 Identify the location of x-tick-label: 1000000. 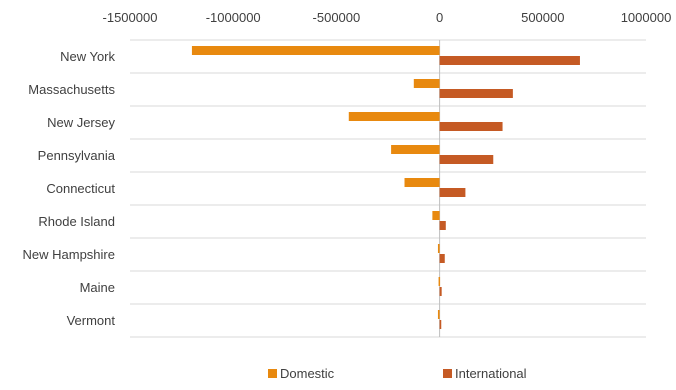
(646, 17).